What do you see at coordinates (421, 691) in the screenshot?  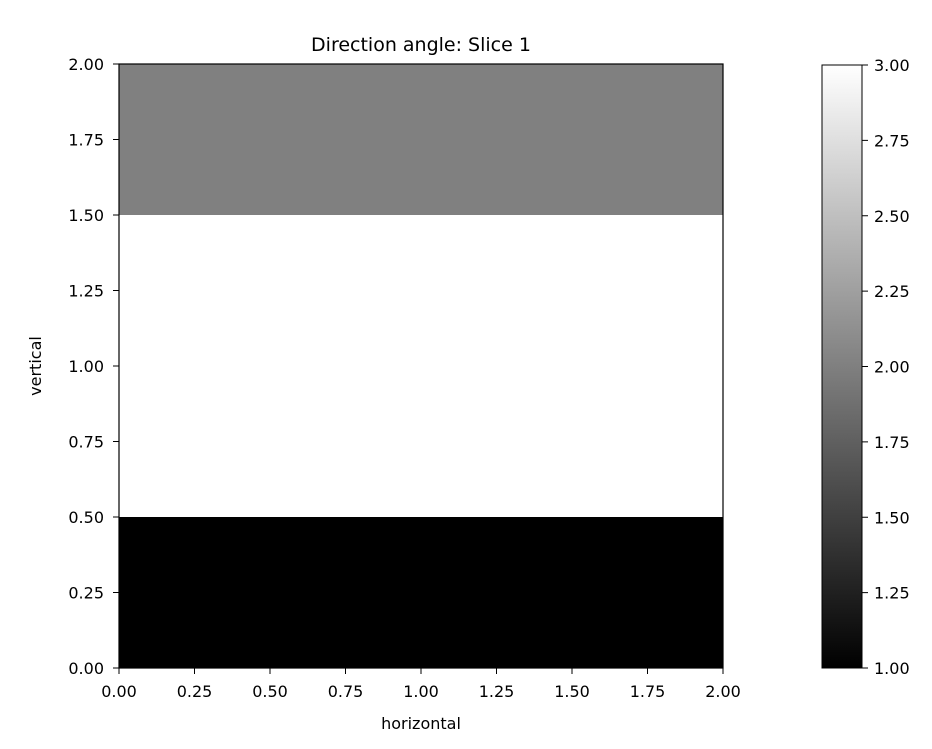 I see `x-tick-label: 1.00` at bounding box center [421, 691].